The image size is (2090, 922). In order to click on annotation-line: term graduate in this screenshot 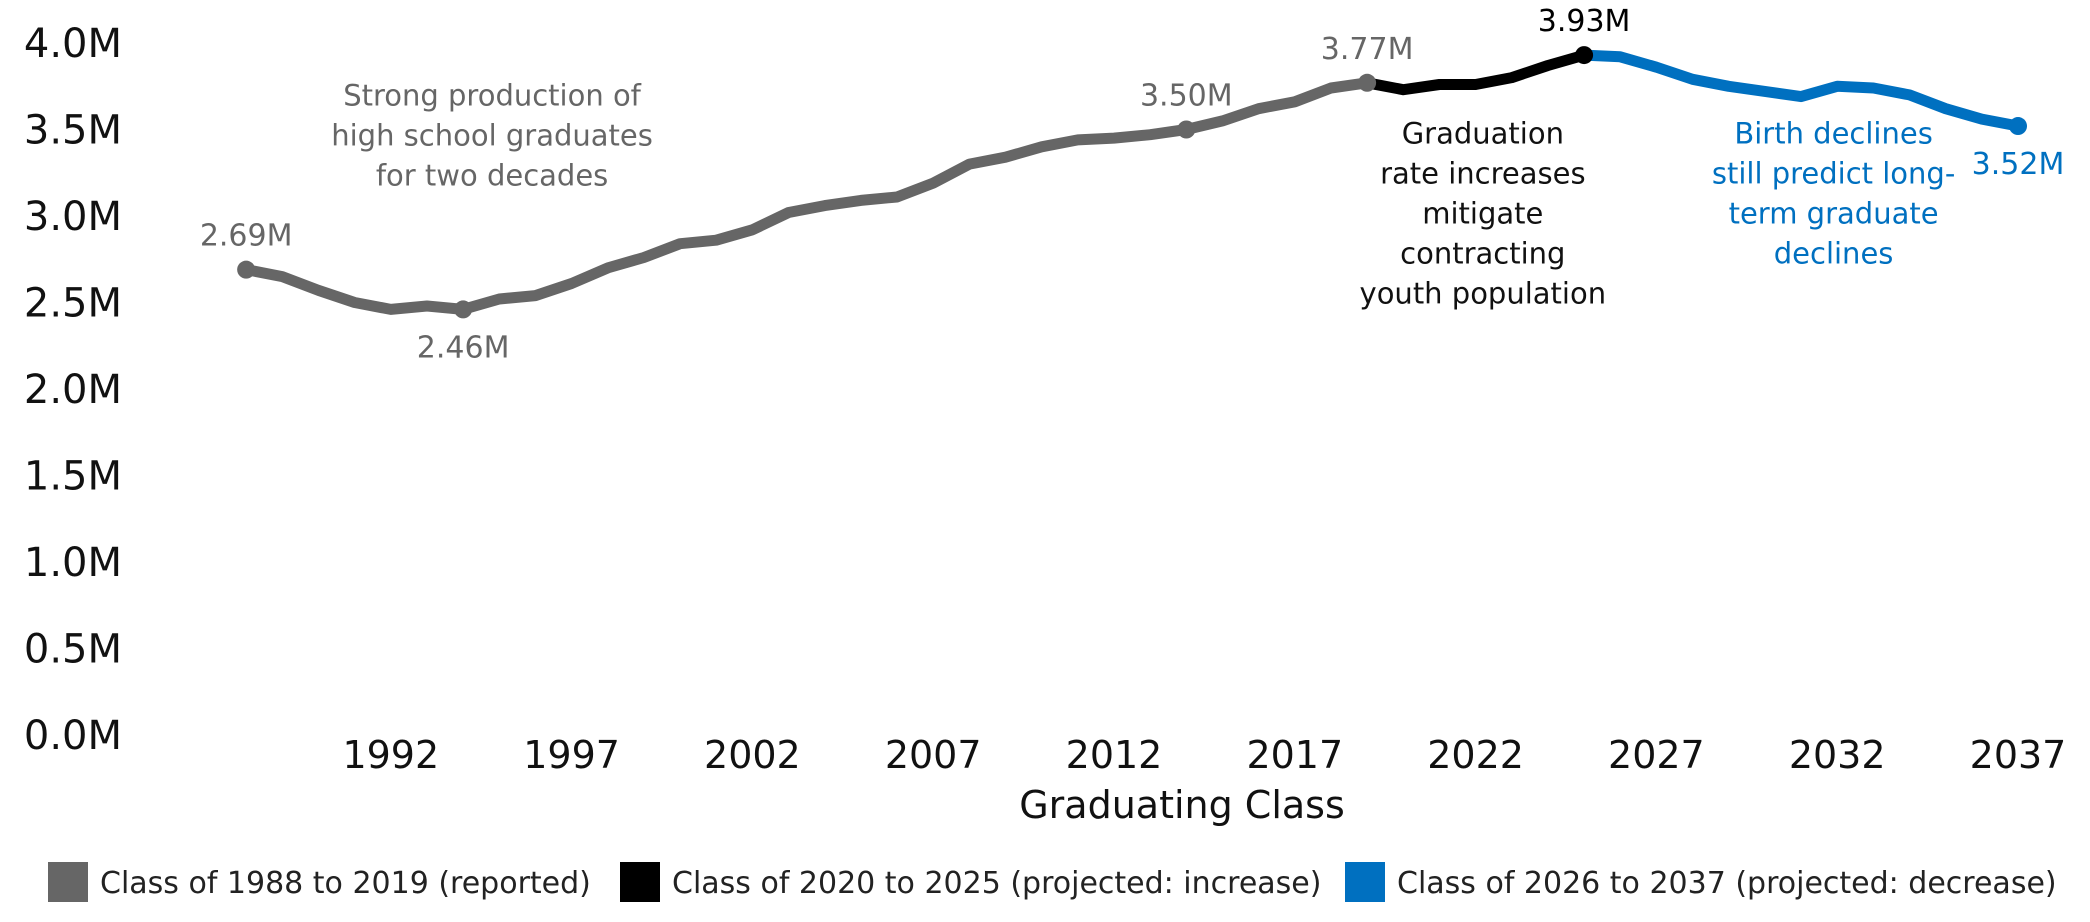, I will do `click(1834, 213)`.